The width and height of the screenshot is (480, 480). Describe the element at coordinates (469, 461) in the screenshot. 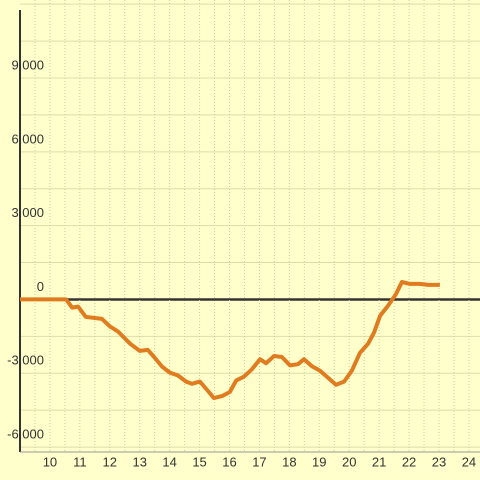

I see `x-tick-label: 24` at that location.